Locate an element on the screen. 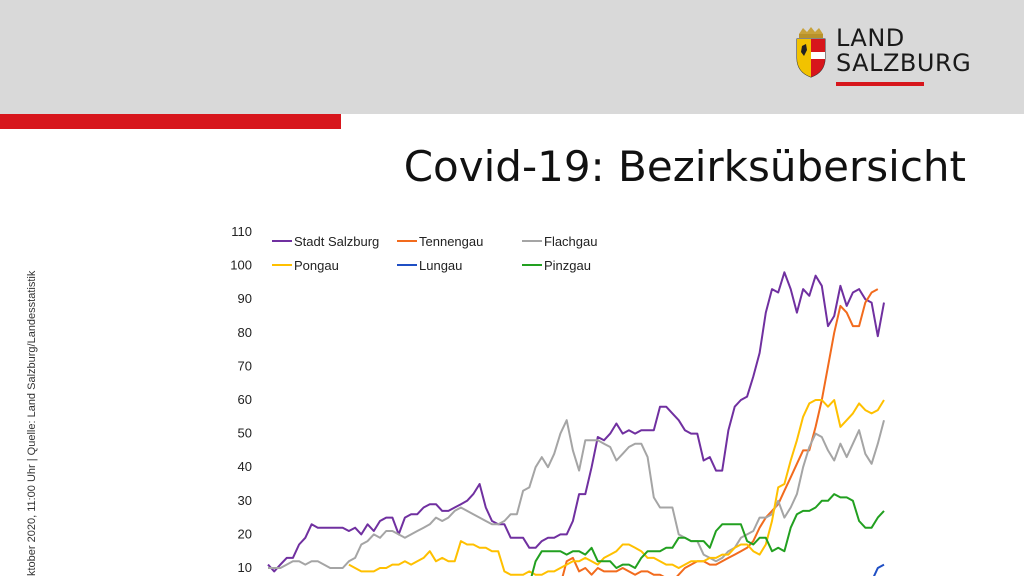 This screenshot has height=576, width=1024. legend-item: Pinzgau is located at coordinates (556, 265).